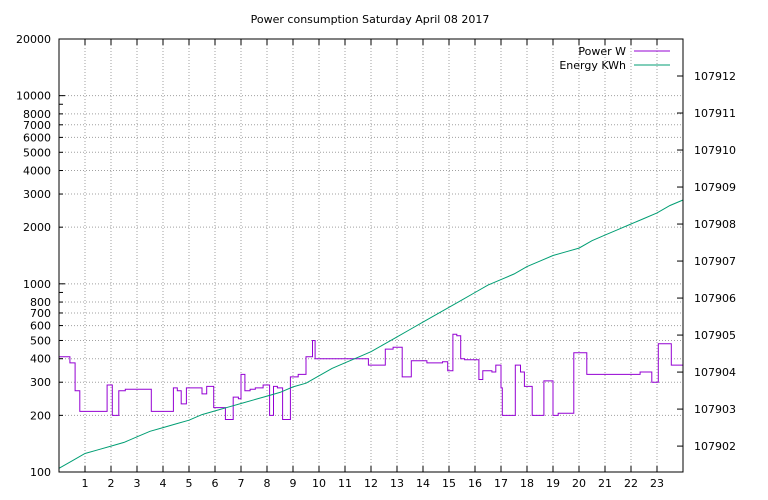  Describe the element at coordinates (602, 51) in the screenshot. I see `legend-label: Power W` at that location.